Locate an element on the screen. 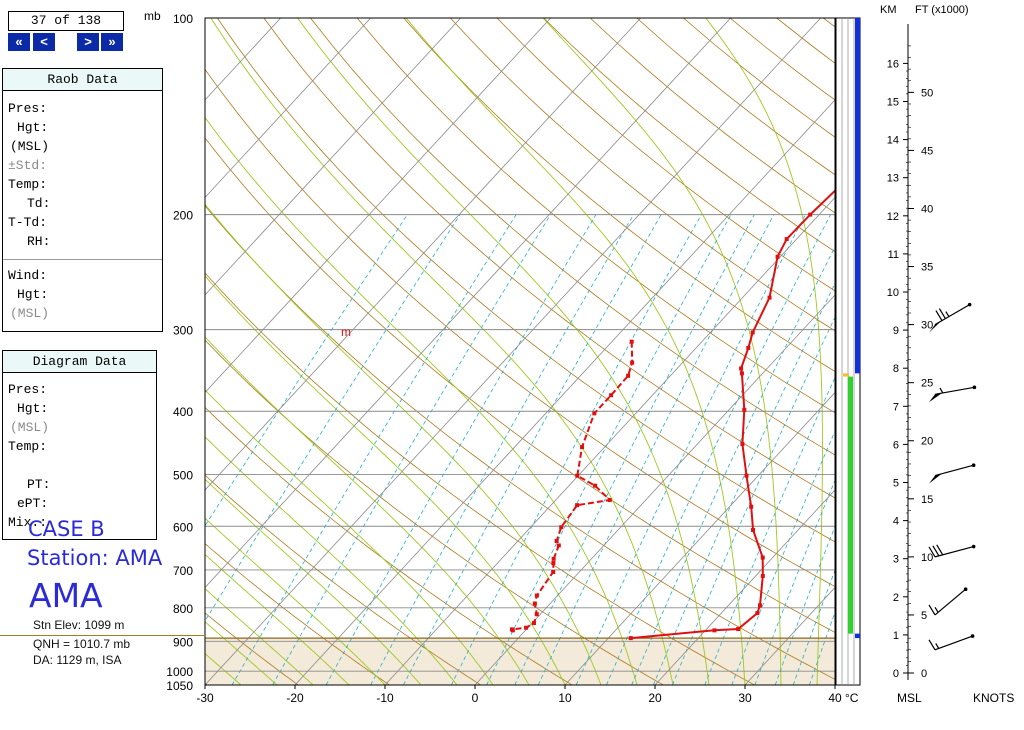 This screenshot has height=730, width=1024. km-tick-label: 8 is located at coordinates (896, 369).